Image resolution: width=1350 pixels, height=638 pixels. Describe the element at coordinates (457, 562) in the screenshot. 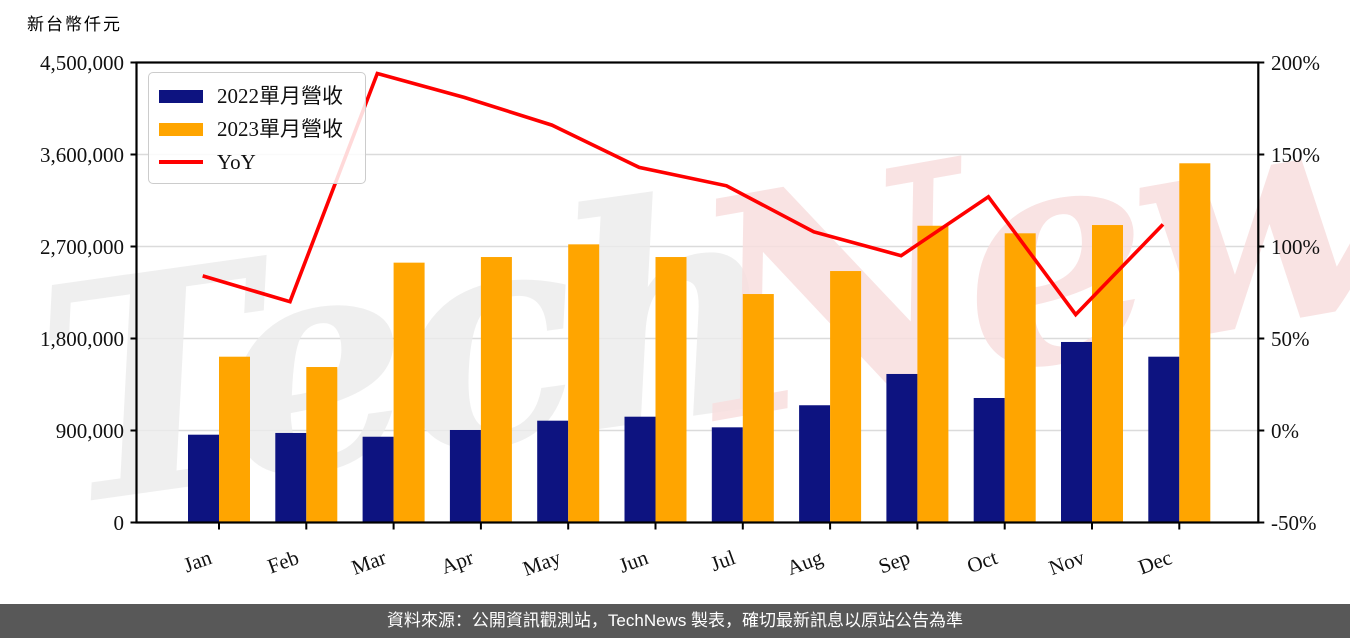

I see `x-tick-label-Apr: Apr` at that location.